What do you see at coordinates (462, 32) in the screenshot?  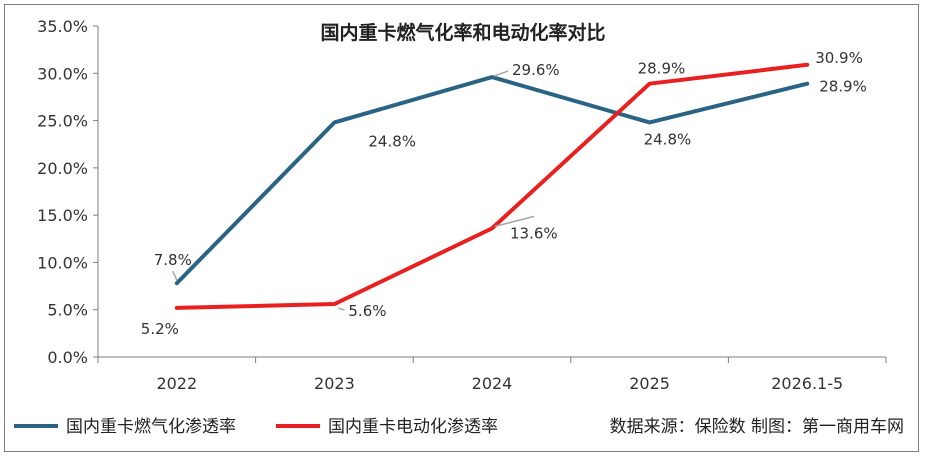 I see `chart-title: 国内重卡燃气化率和电动化率对比` at bounding box center [462, 32].